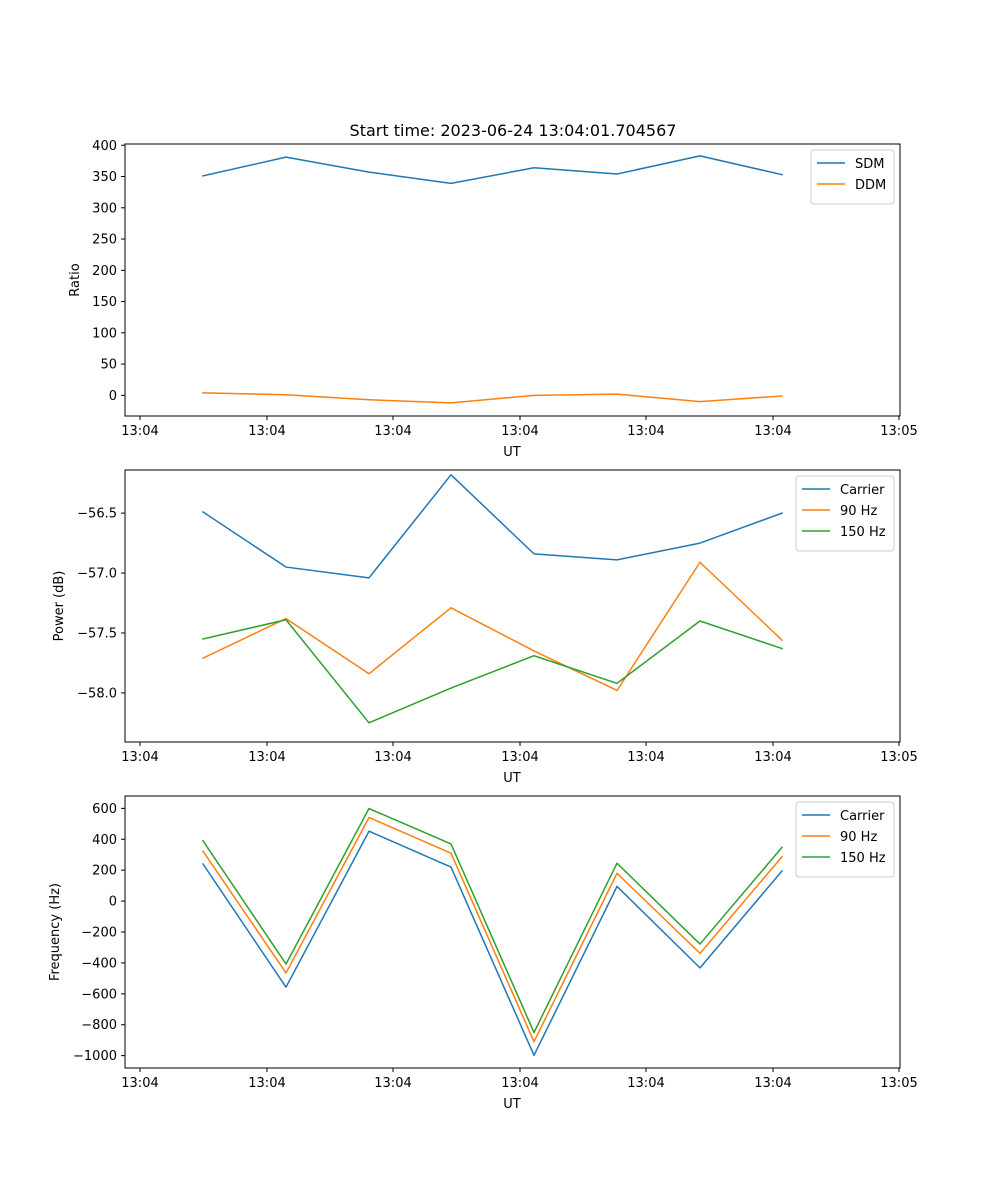  What do you see at coordinates (104, 302) in the screenshot?
I see `y-tick-label: 150` at bounding box center [104, 302].